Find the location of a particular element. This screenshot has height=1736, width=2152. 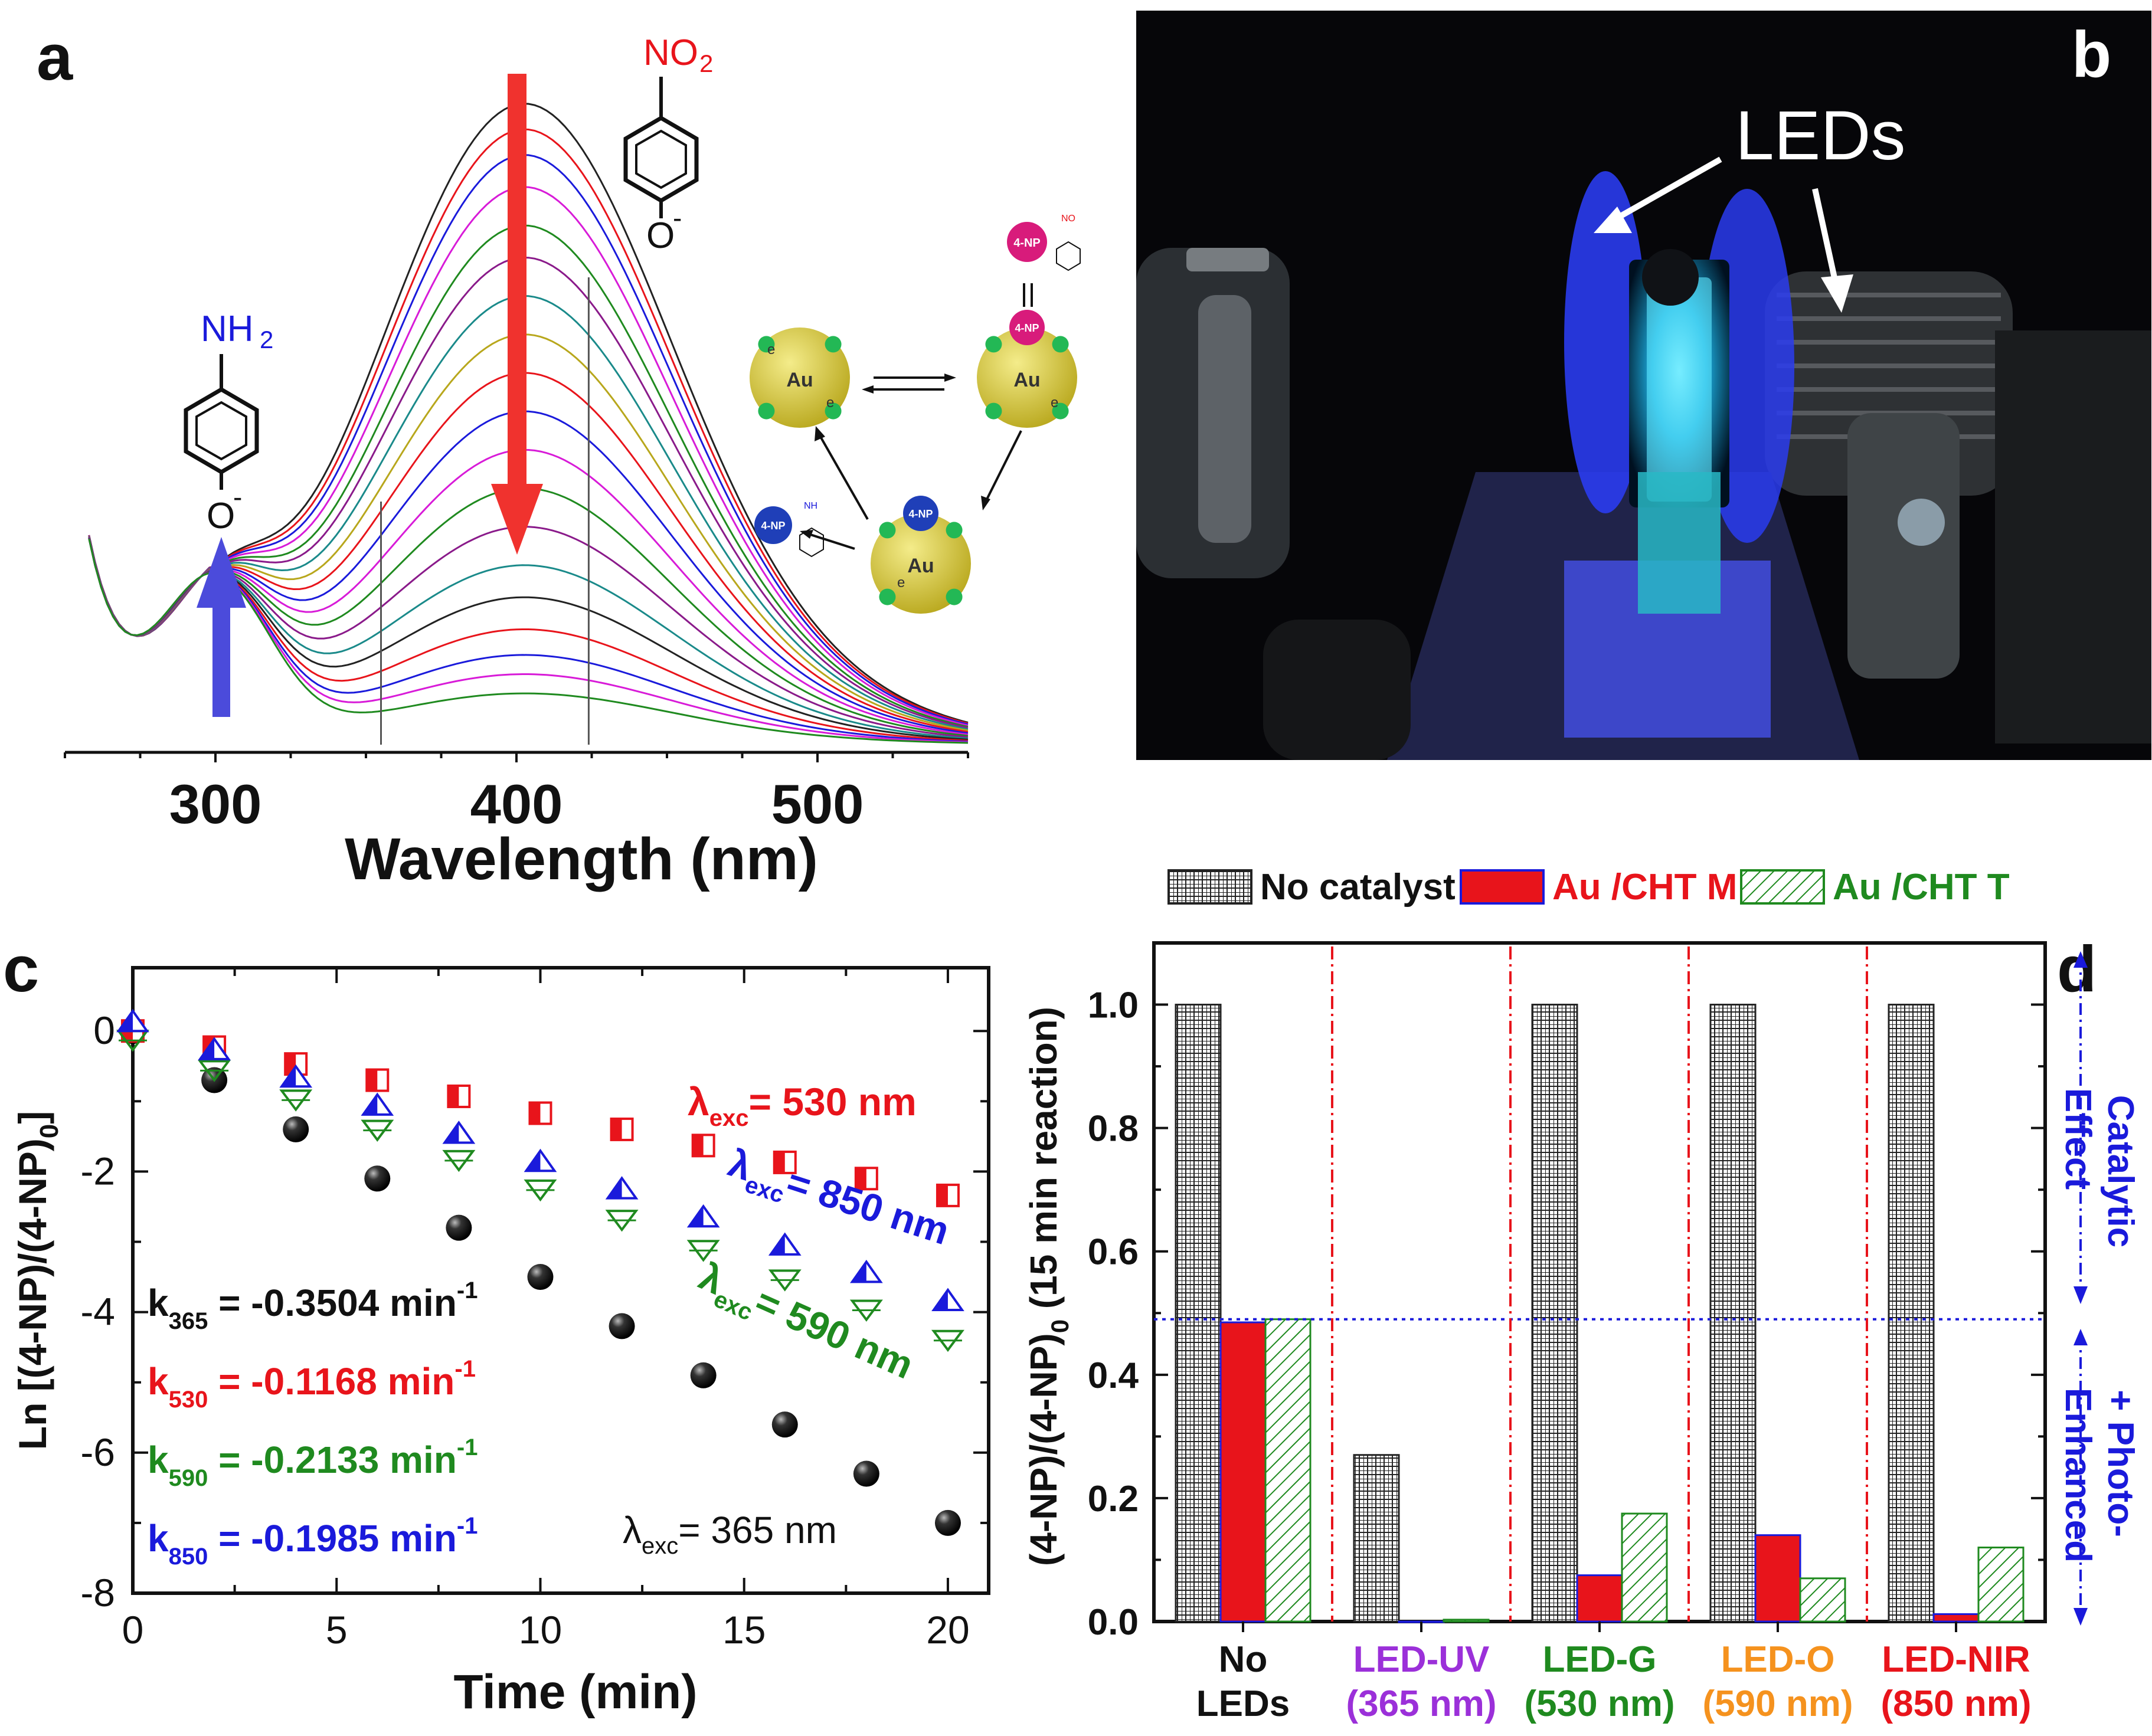

panel-d-legend: No catalyst Au /CHT M Au /CHT T is located at coordinates (1588, 887).